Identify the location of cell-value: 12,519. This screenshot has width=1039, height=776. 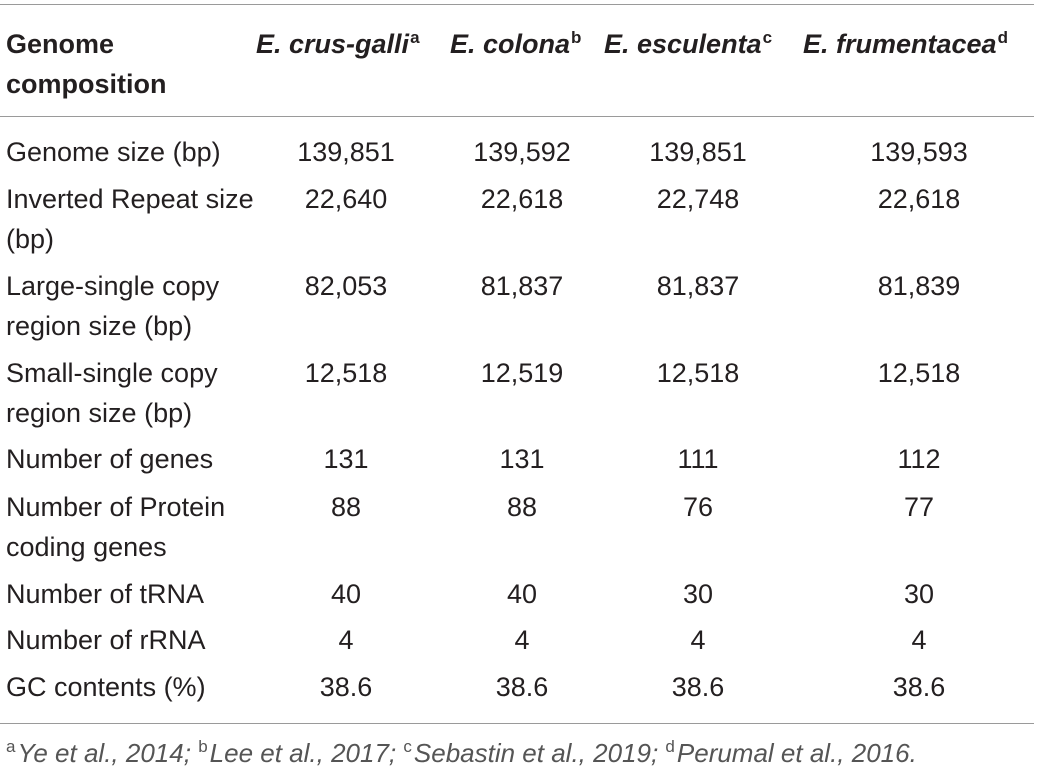
(522, 373).